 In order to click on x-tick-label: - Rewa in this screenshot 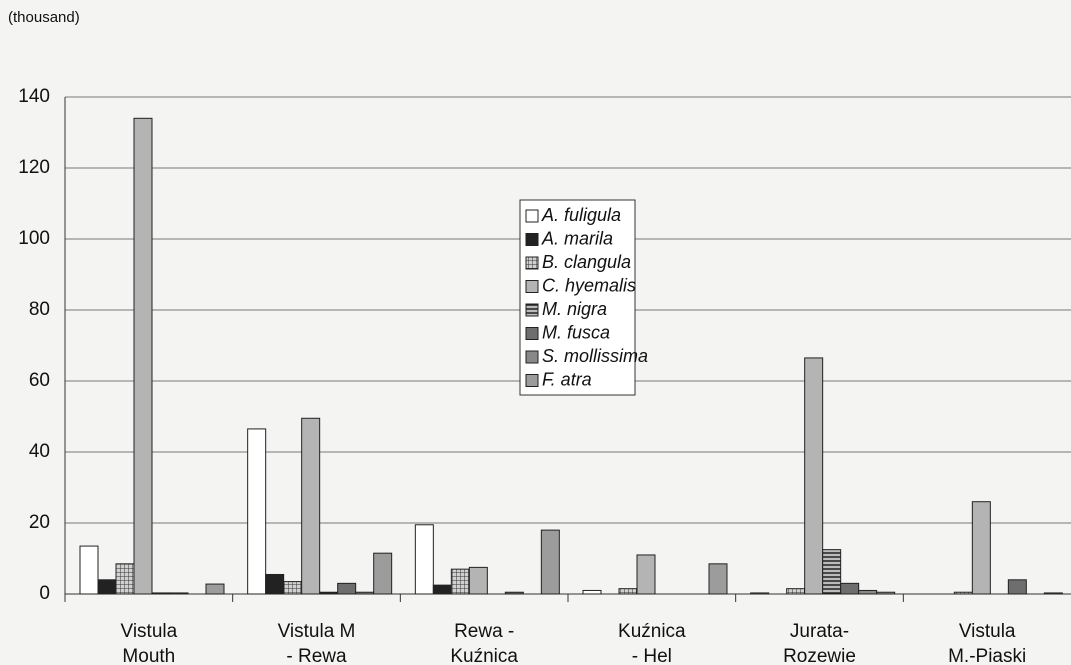, I will do `click(316, 655)`.